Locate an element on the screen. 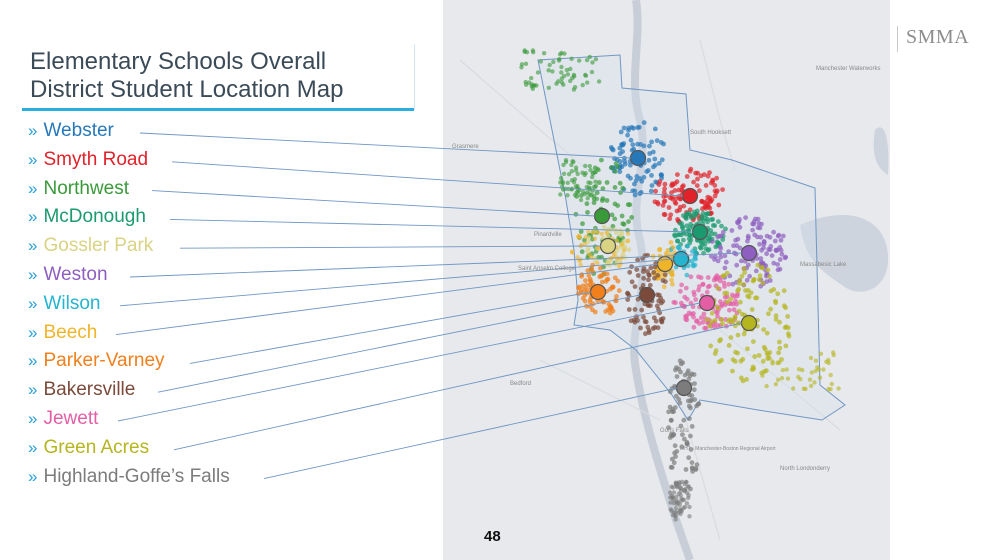 The image size is (1000, 560). legend-item: » Gossler Park is located at coordinates (90, 246).